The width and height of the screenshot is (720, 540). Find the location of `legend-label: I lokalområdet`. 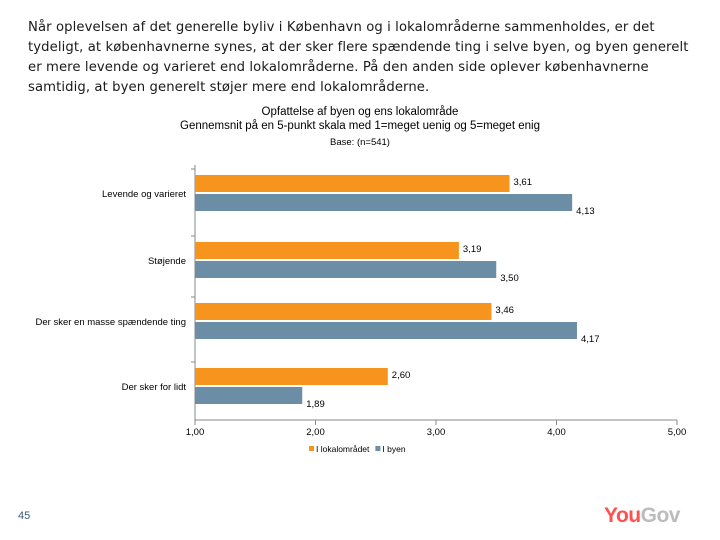

legend-label: I lokalområdet is located at coordinates (343, 449).